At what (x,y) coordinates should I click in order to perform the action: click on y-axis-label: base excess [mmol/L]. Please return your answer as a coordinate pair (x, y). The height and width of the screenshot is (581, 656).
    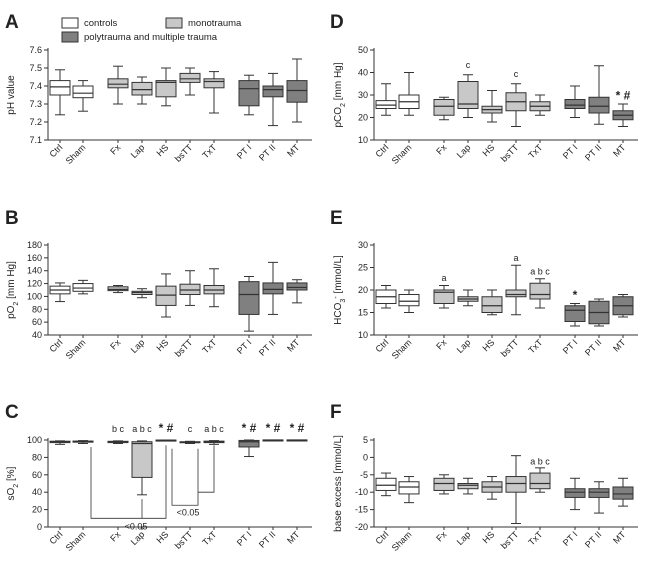
    Looking at the image, I should click on (338, 483).